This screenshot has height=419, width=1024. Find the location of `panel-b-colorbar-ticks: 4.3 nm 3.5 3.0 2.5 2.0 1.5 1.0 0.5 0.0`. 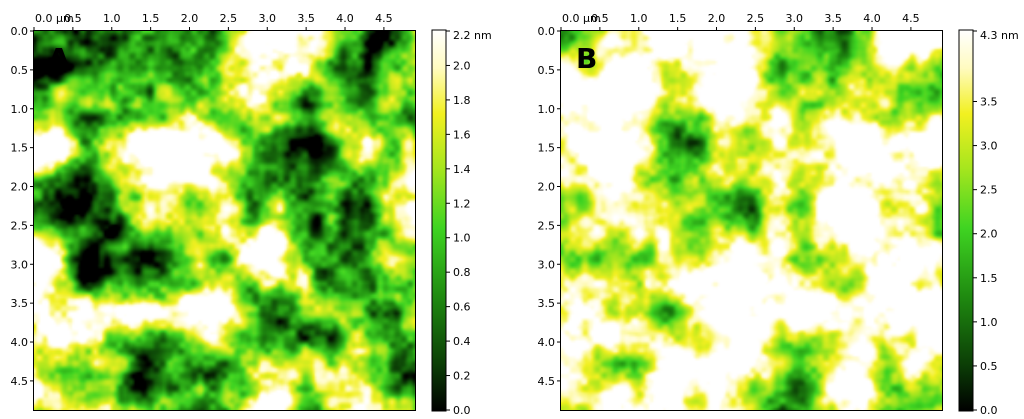

panel-b-colorbar-ticks: 4.3 nm 3.5 3.0 2.5 2.0 1.5 1.0 0.5 0.0 is located at coordinates (996, 223).